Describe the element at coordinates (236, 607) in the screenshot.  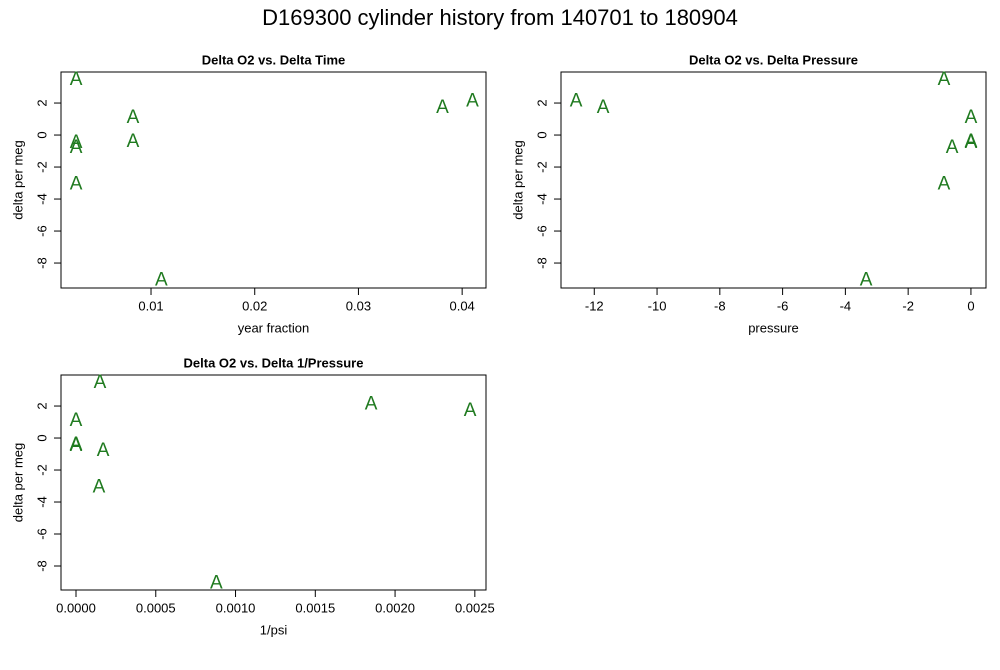
I see `x-tick-label: 0.0010` at that location.